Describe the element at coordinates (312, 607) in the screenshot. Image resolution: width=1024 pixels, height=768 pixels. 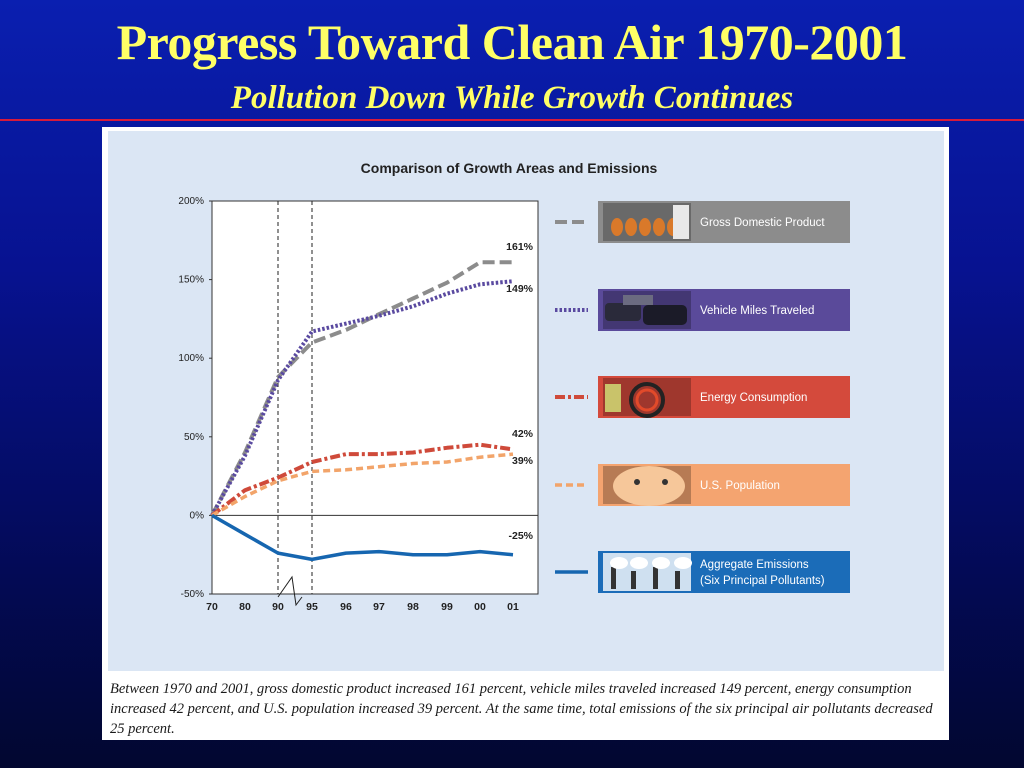
I see `x-tick-label: 95` at that location.